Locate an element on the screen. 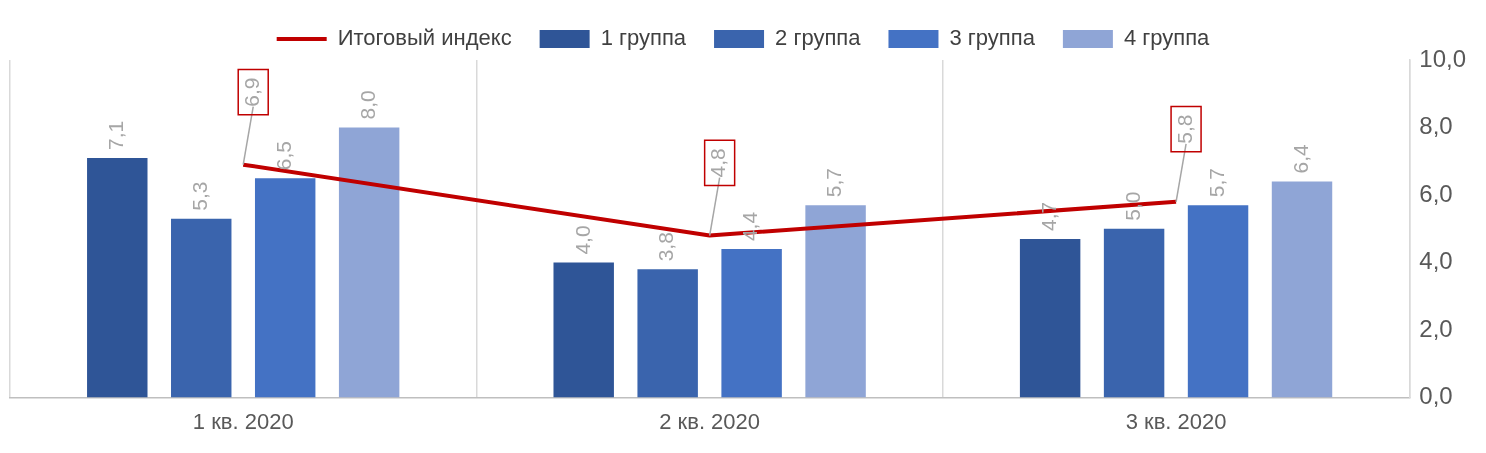  y-tick-label: 6,0 is located at coordinates (1436, 193).